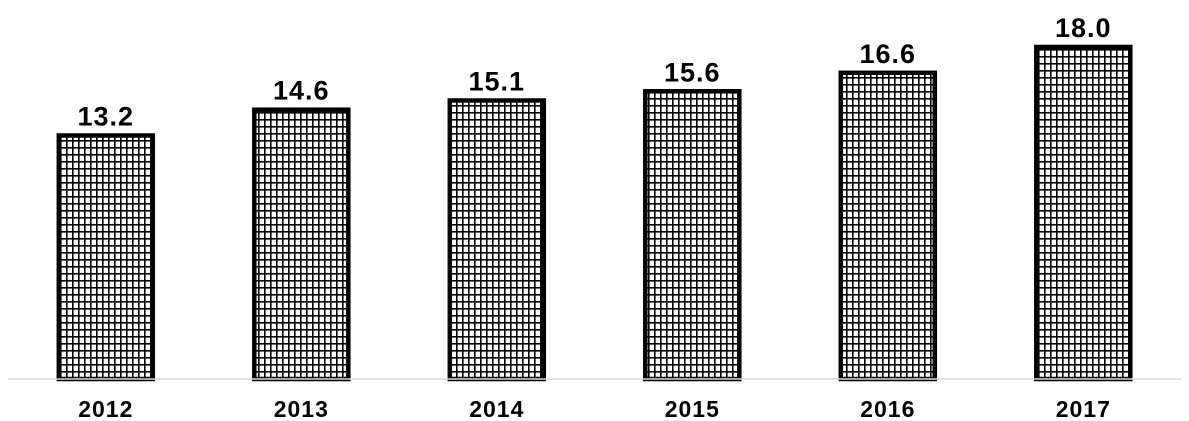 Image resolution: width=1189 pixels, height=421 pixels. What do you see at coordinates (105, 408) in the screenshot?
I see `x-tick-label-2012: 2012` at bounding box center [105, 408].